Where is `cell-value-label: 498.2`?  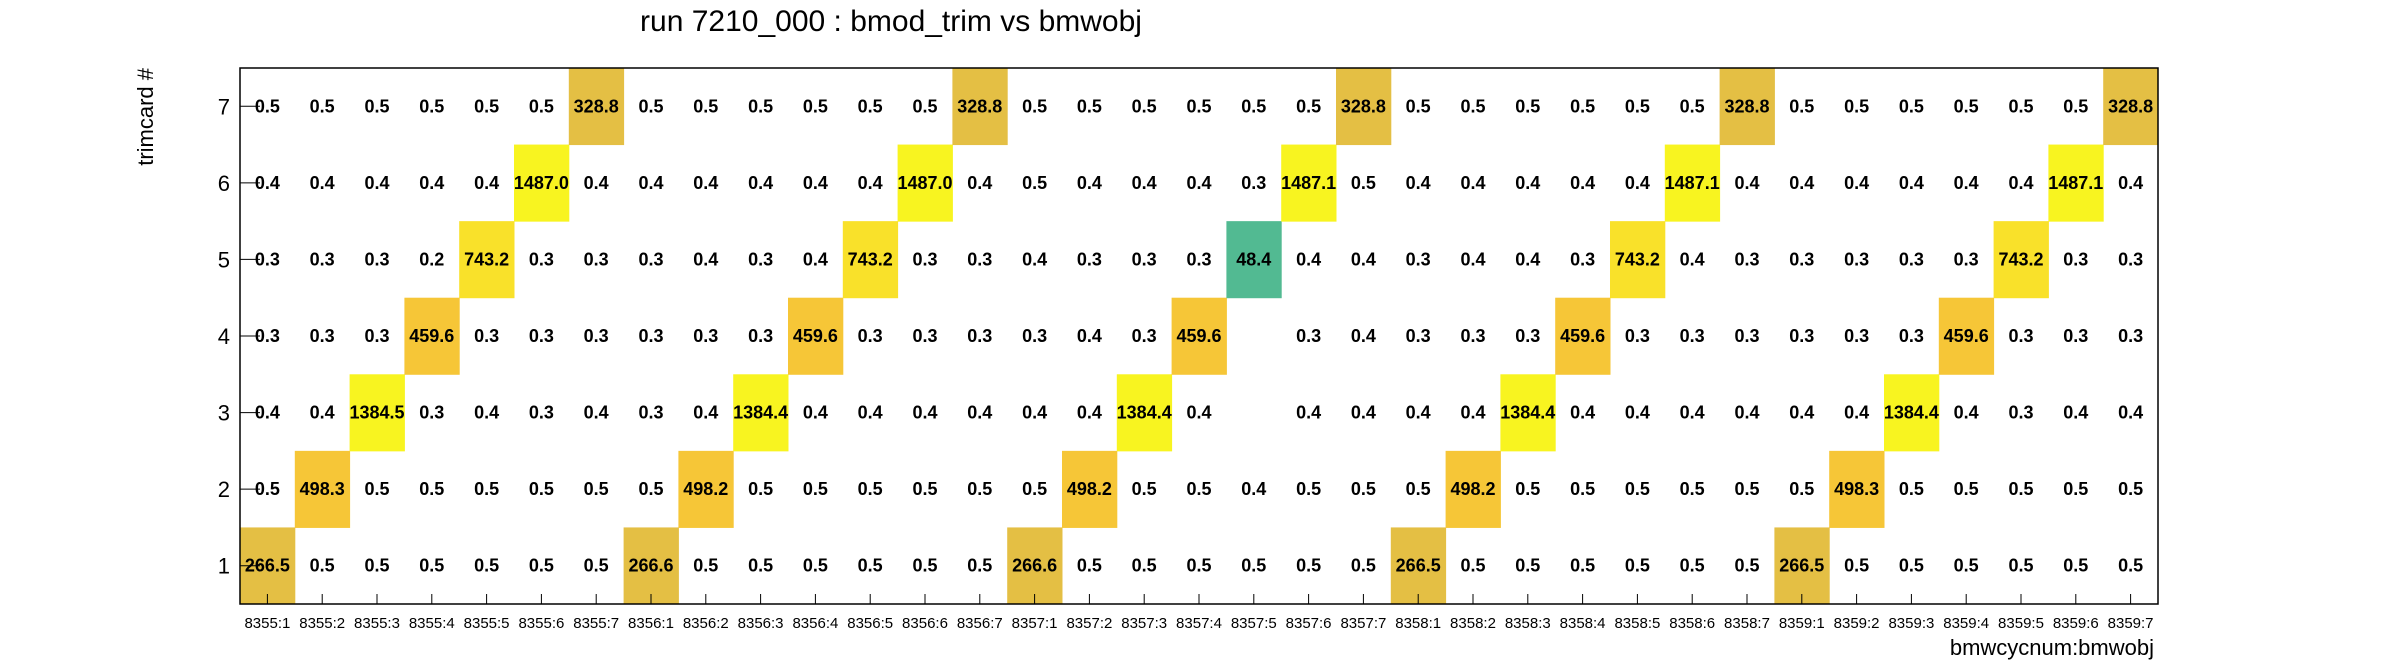
cell-value-label: 498.2 is located at coordinates (705, 489).